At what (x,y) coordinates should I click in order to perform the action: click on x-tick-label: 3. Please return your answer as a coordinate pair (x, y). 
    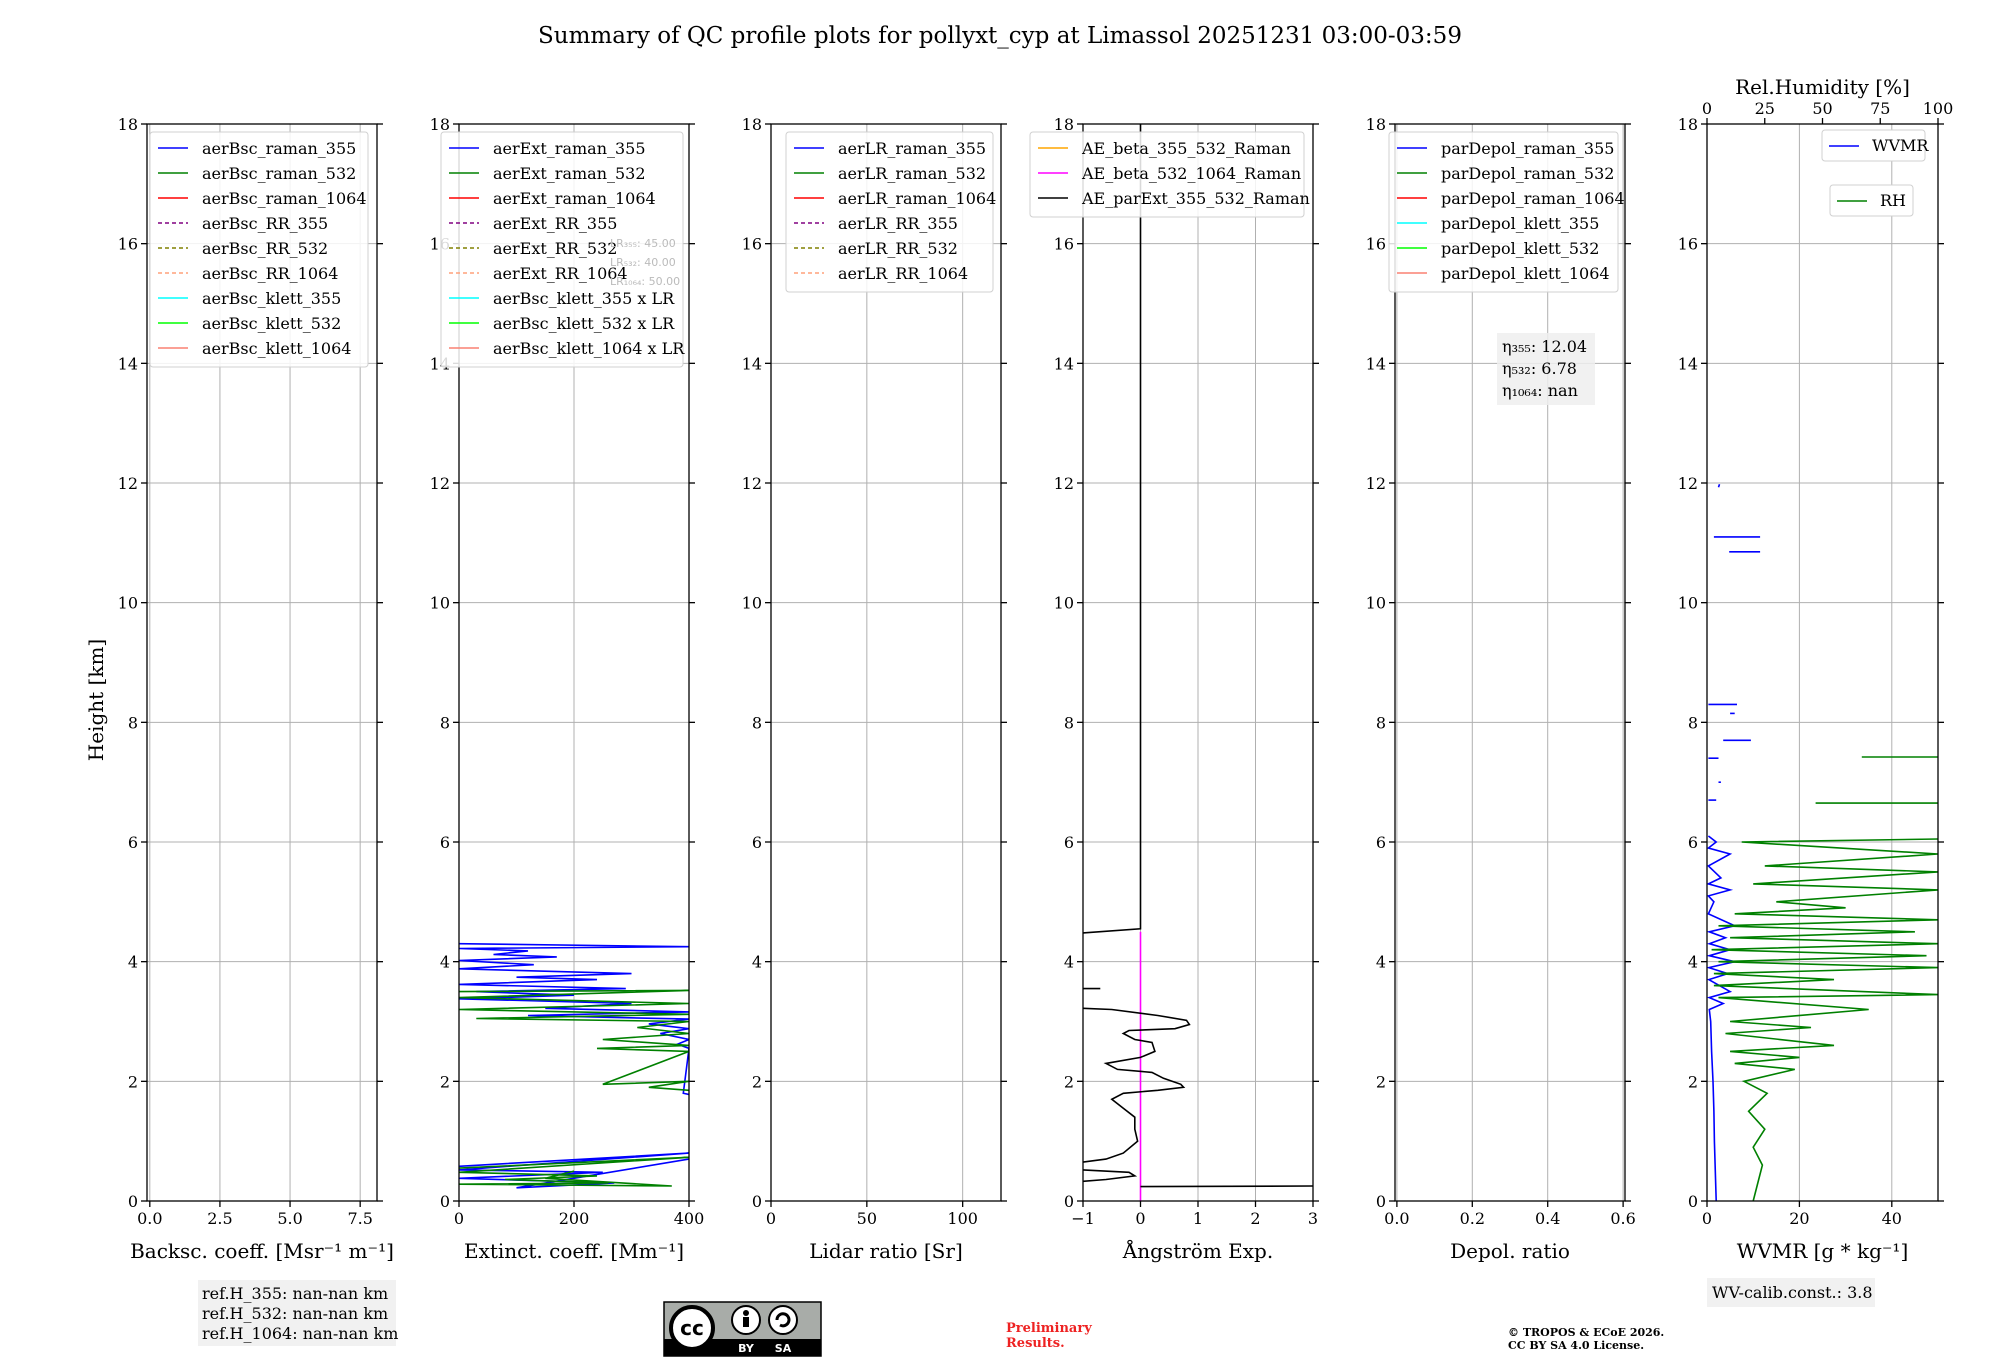
    Looking at the image, I should click on (1313, 1218).